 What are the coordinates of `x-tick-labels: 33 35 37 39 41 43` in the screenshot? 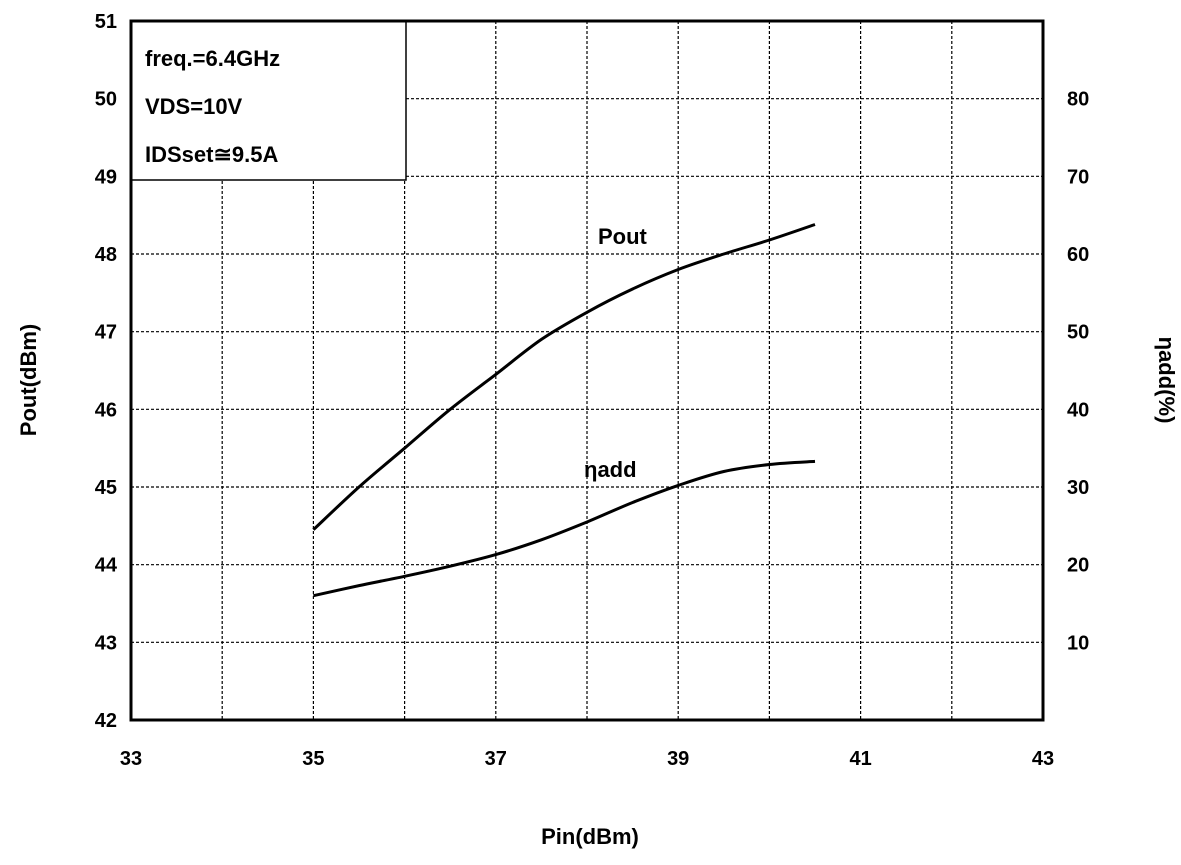 It's located at (587, 759).